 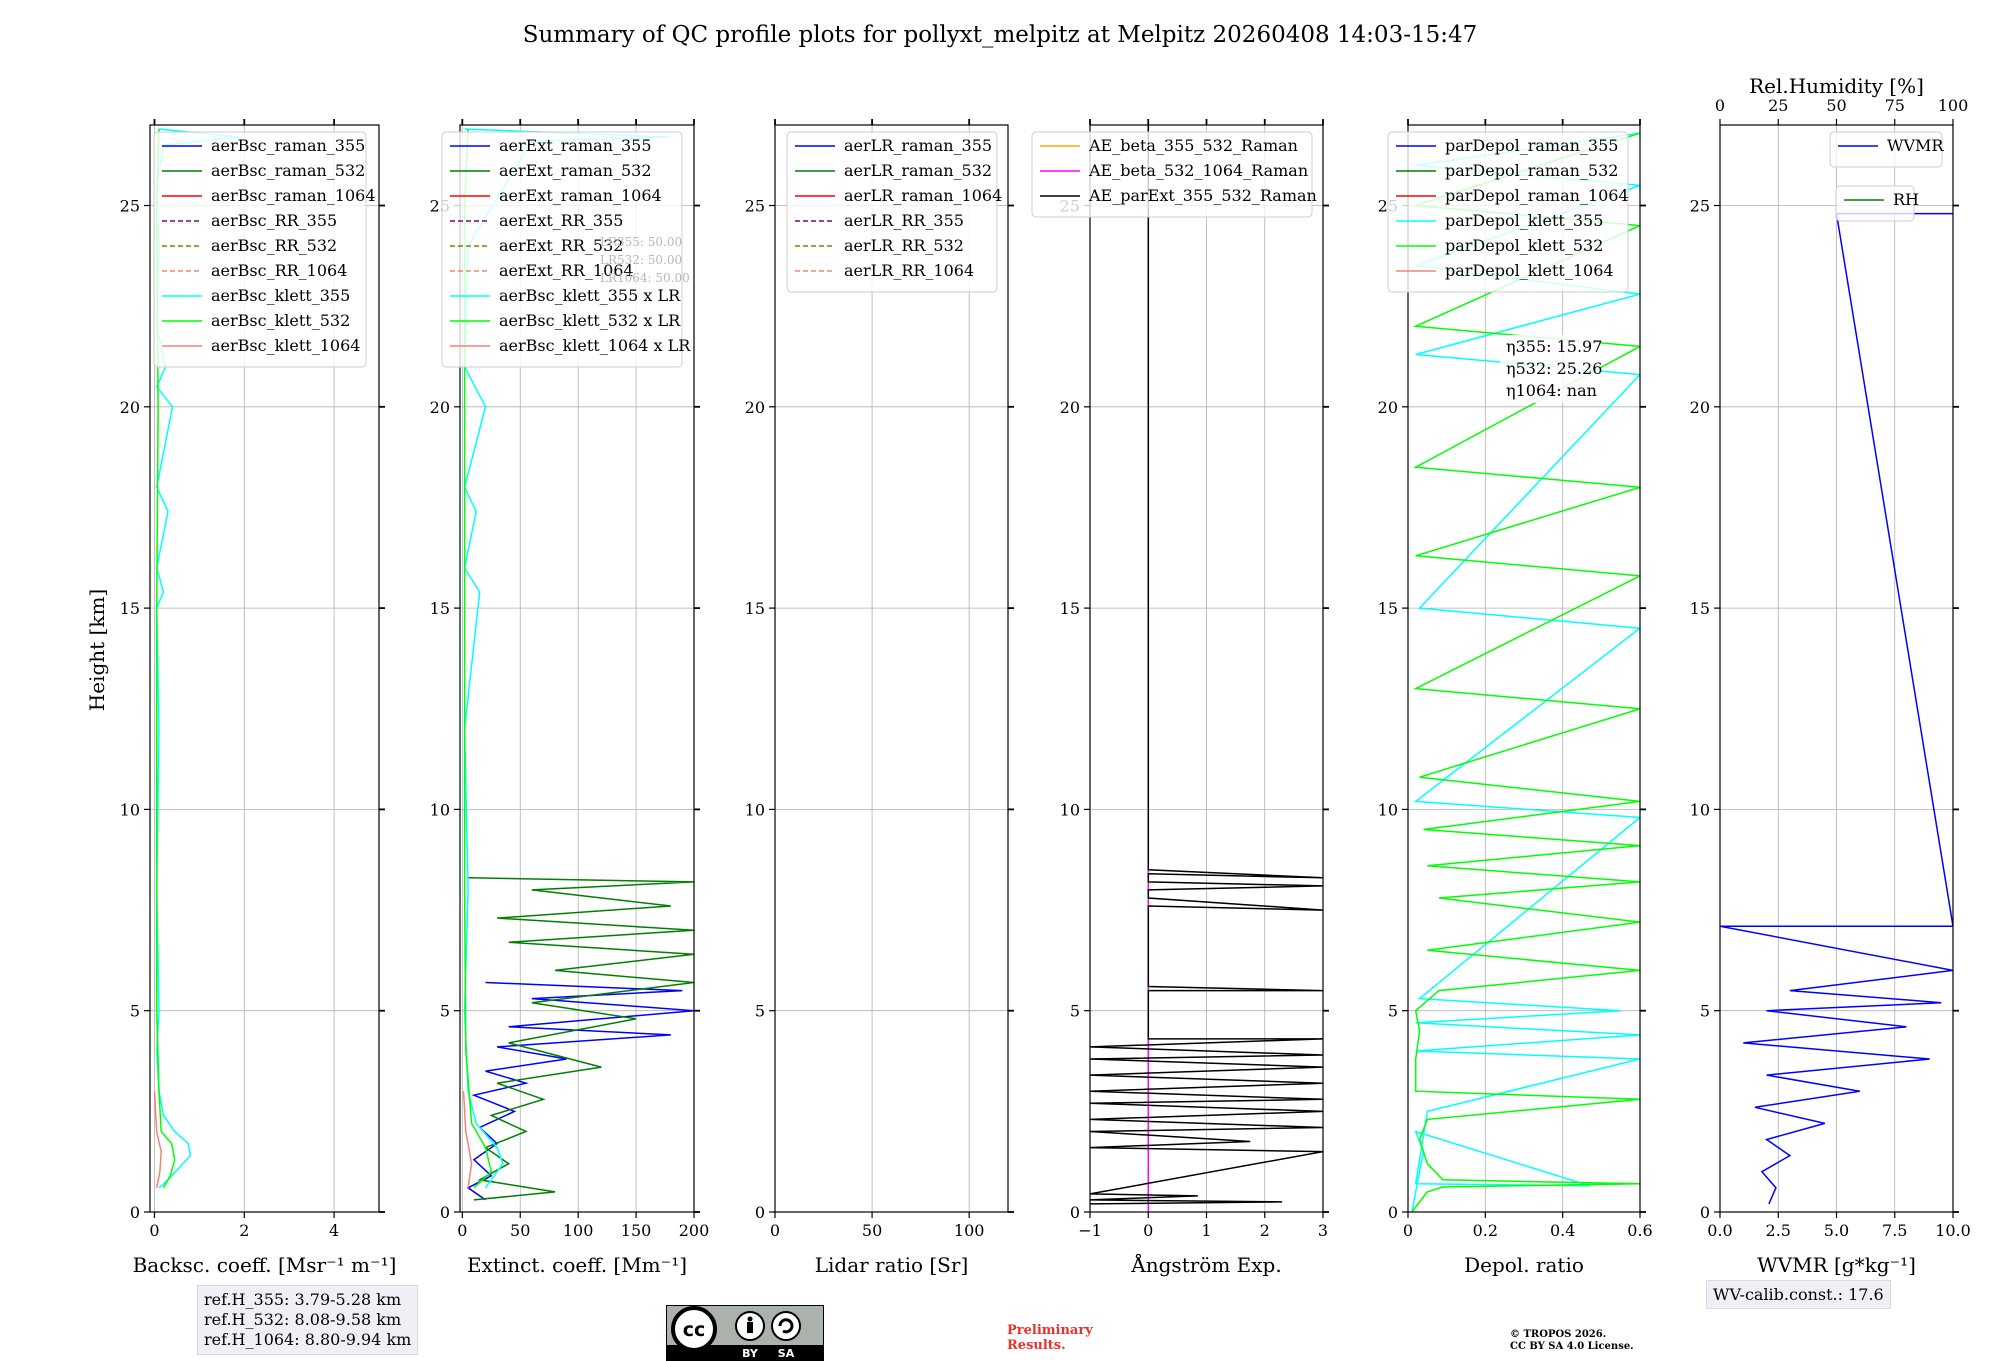 I want to click on preliminary-results-note: Preliminary Results., so click(x=1050, y=1338).